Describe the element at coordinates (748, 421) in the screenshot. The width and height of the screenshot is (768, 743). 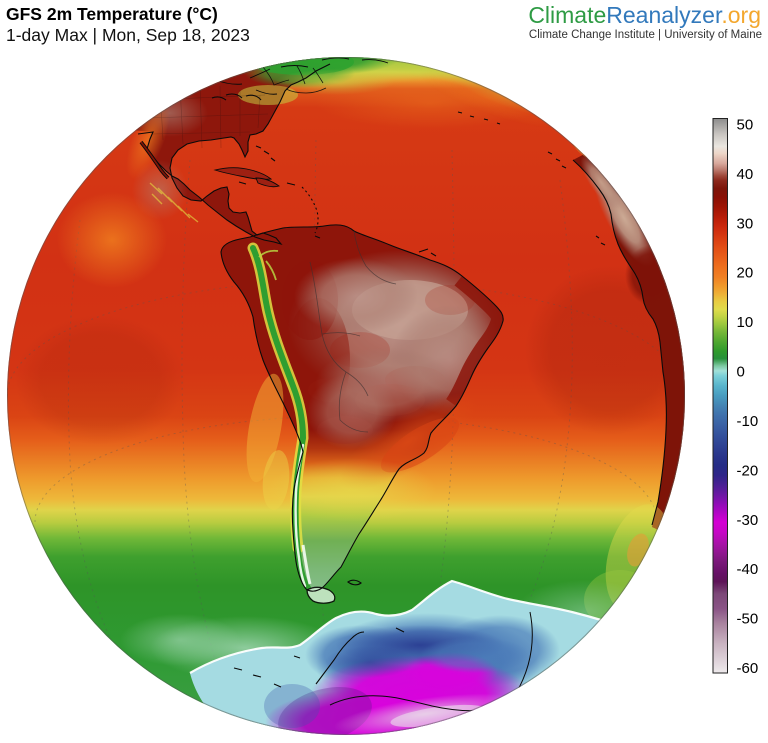
I see `svg-text: -10` at that location.